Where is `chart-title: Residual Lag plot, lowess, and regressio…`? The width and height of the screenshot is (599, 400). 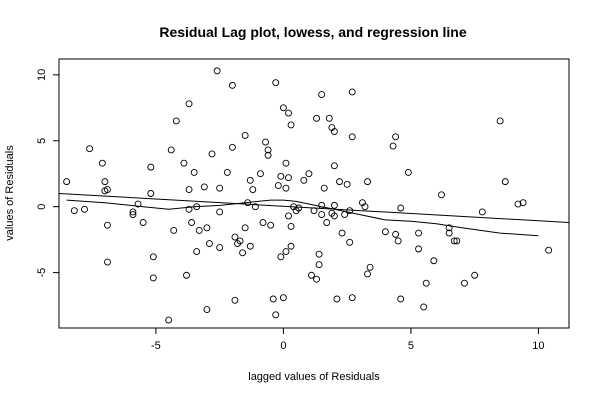
chart-title: Residual Lag plot, lowess, and regressio… is located at coordinates (313, 32).